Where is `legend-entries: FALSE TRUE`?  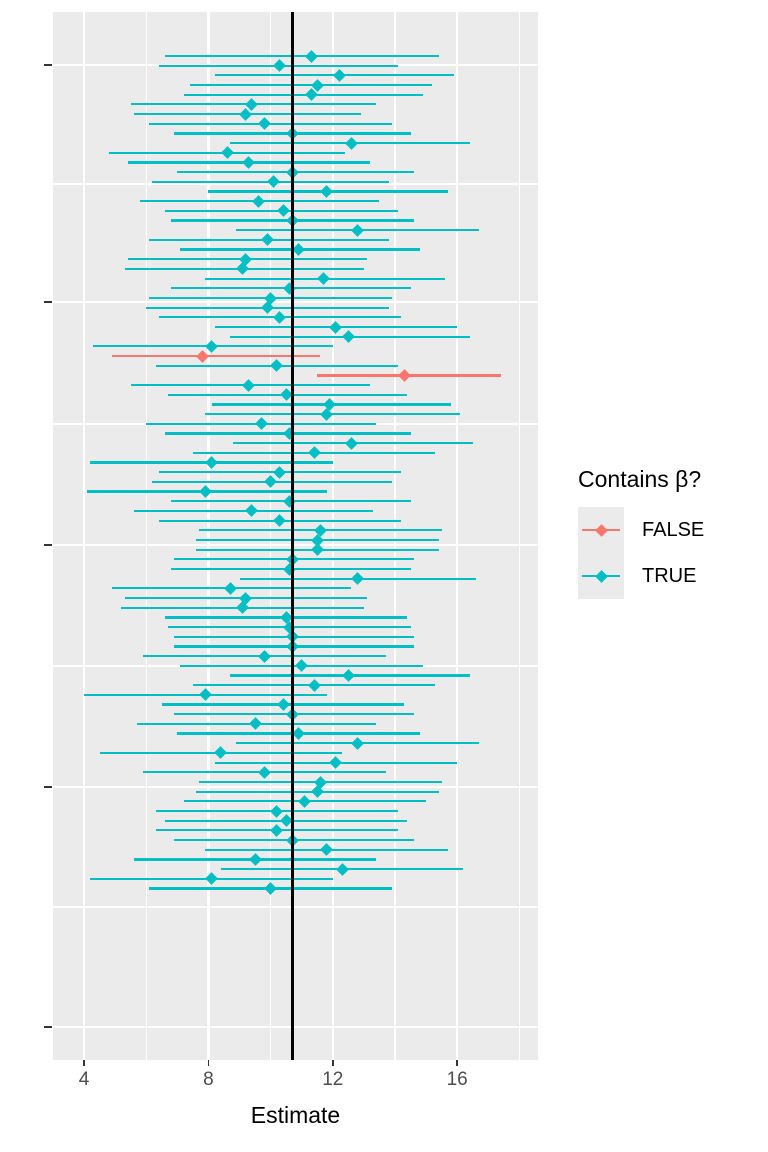
legend-entries: FALSE TRUE is located at coordinates (670, 553).